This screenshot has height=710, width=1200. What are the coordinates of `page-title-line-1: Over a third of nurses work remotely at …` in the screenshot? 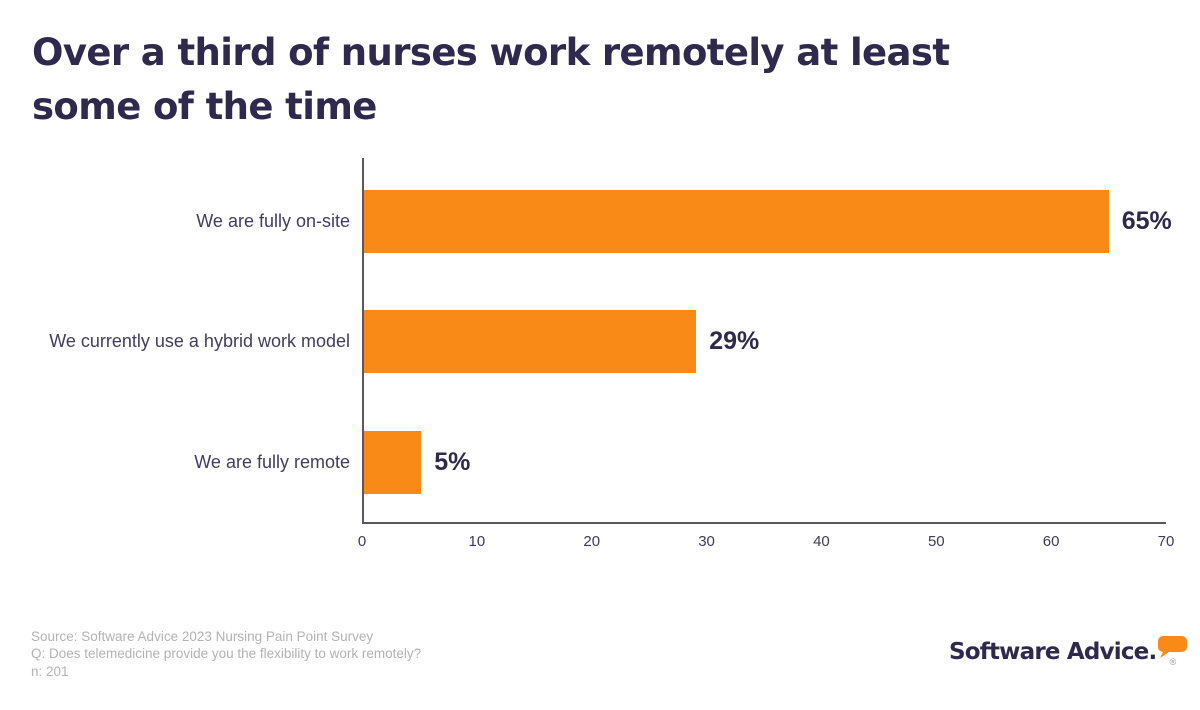 It's located at (491, 52).